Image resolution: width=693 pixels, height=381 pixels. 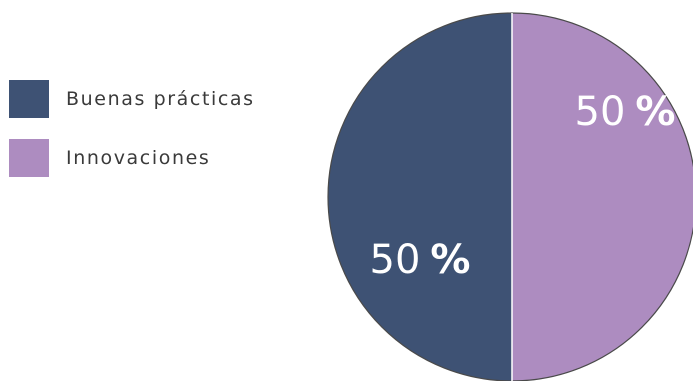 I want to click on legend-label-innovaciones: Innovaciones, so click(x=138, y=158).